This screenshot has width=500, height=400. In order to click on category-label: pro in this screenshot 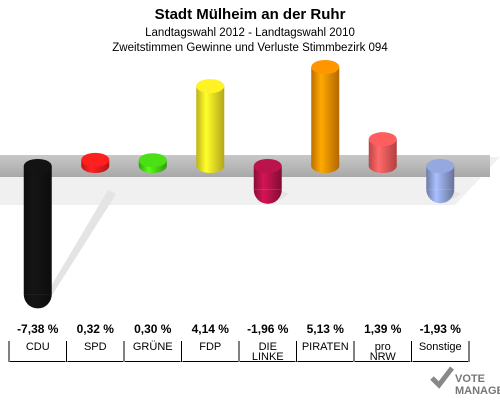, I will do `click(383, 347)`.